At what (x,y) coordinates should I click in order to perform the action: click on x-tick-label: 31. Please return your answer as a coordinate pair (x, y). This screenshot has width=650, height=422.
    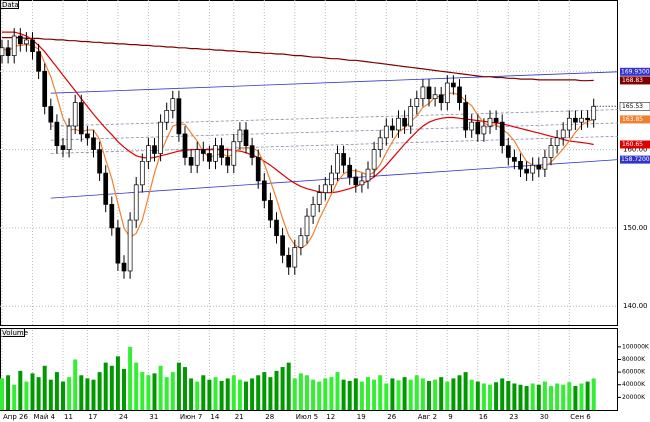
    Looking at the image, I should click on (153, 417).